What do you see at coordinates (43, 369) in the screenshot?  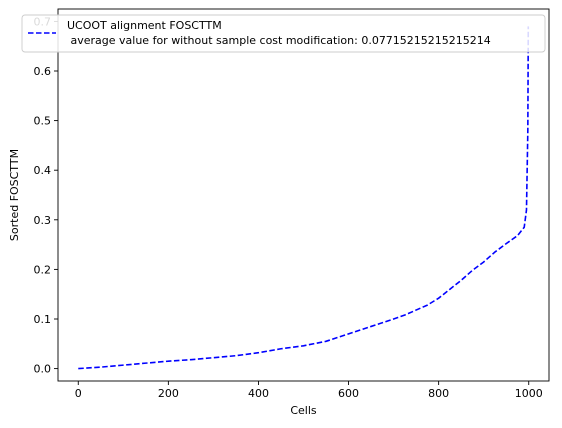 I see `y-tick-label: 0.0` at bounding box center [43, 369].